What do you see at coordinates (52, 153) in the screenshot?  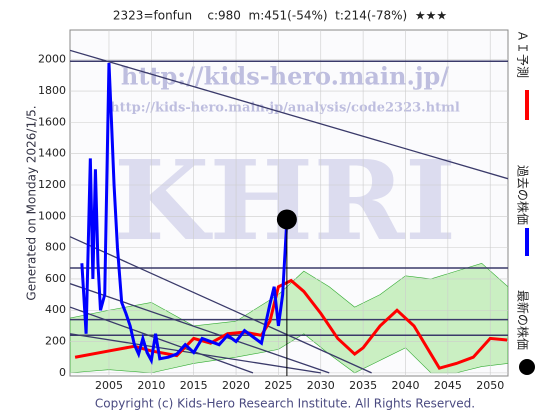 I see `y-tick-label: 1400` at bounding box center [52, 153].